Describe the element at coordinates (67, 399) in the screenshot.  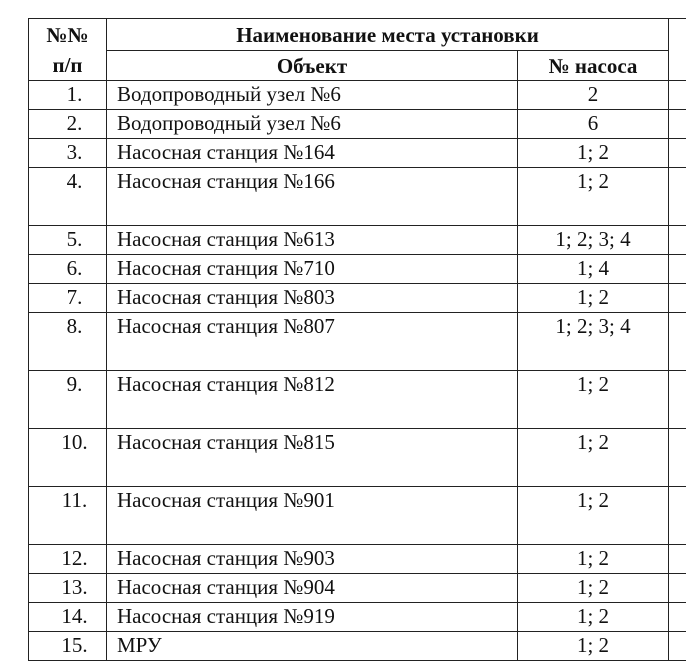
I see `row-number: 9.` at that location.